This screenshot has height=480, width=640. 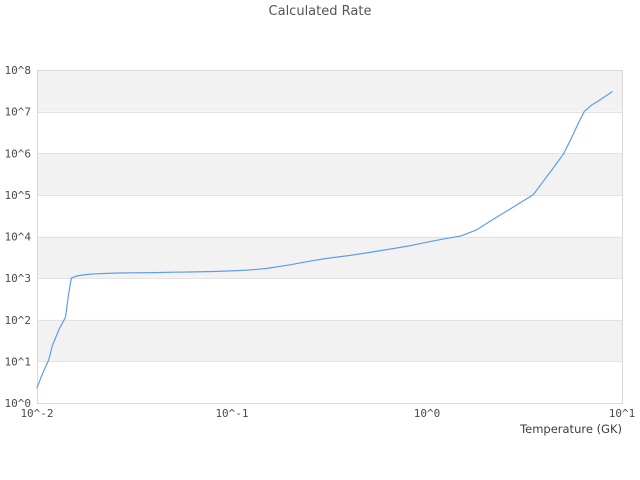 What do you see at coordinates (427, 413) in the screenshot?
I see `x-tick-label: 10^0` at bounding box center [427, 413].